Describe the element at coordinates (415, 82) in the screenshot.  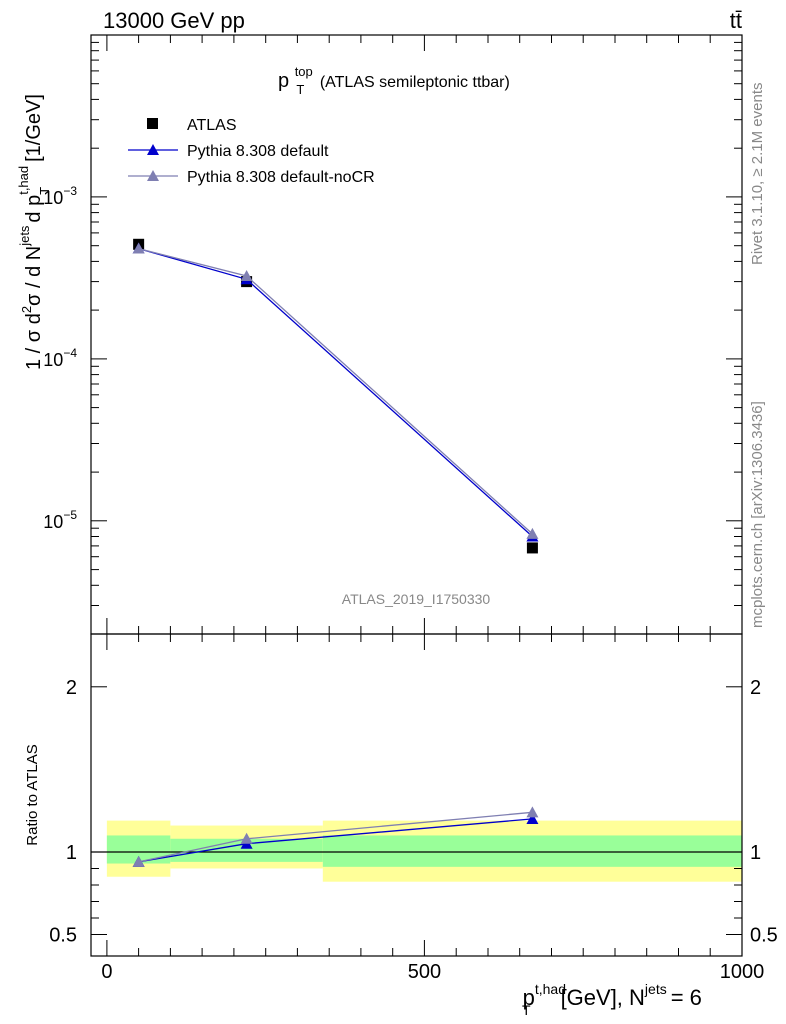
I see `title-rest: (ATLAS semileptonic ttbar)` at that location.